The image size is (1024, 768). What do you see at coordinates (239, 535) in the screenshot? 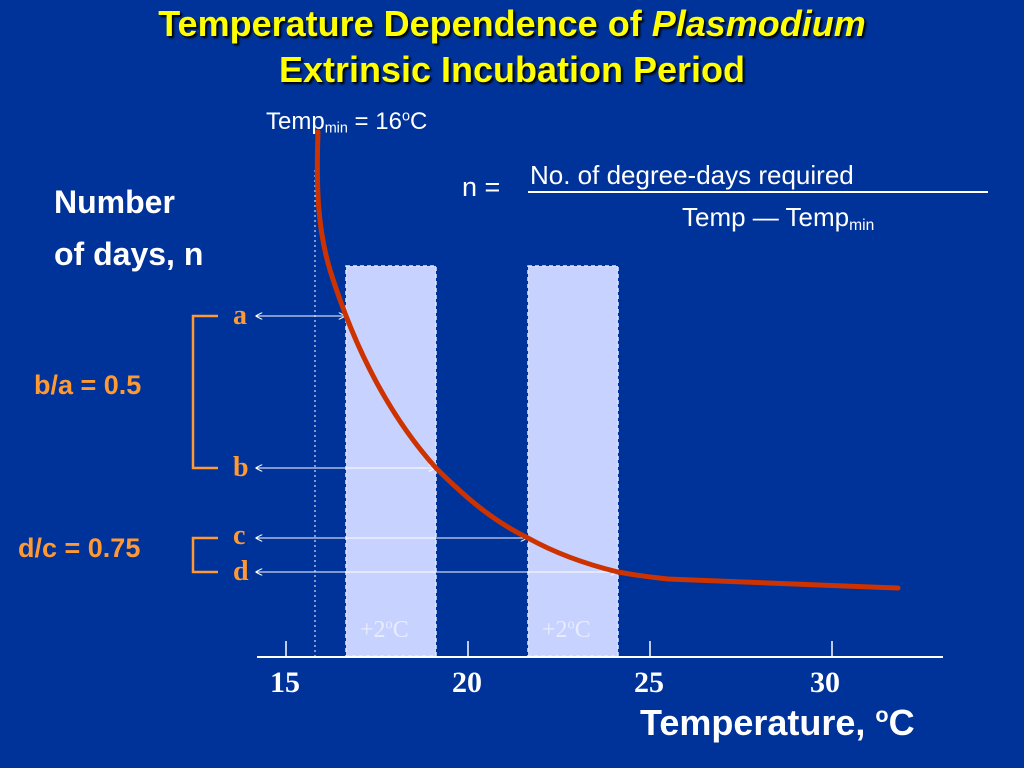
I see `point-label-c: c` at bounding box center [239, 535].